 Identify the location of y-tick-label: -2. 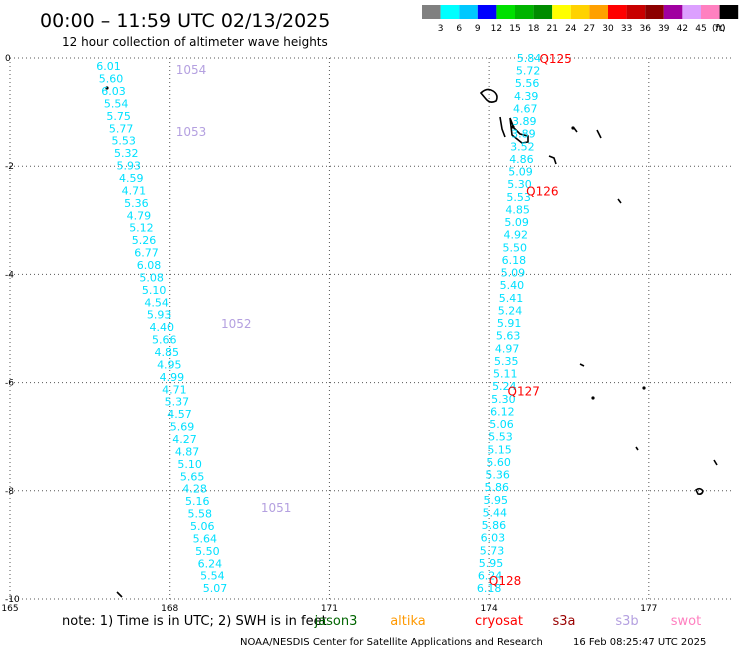
(9, 167).